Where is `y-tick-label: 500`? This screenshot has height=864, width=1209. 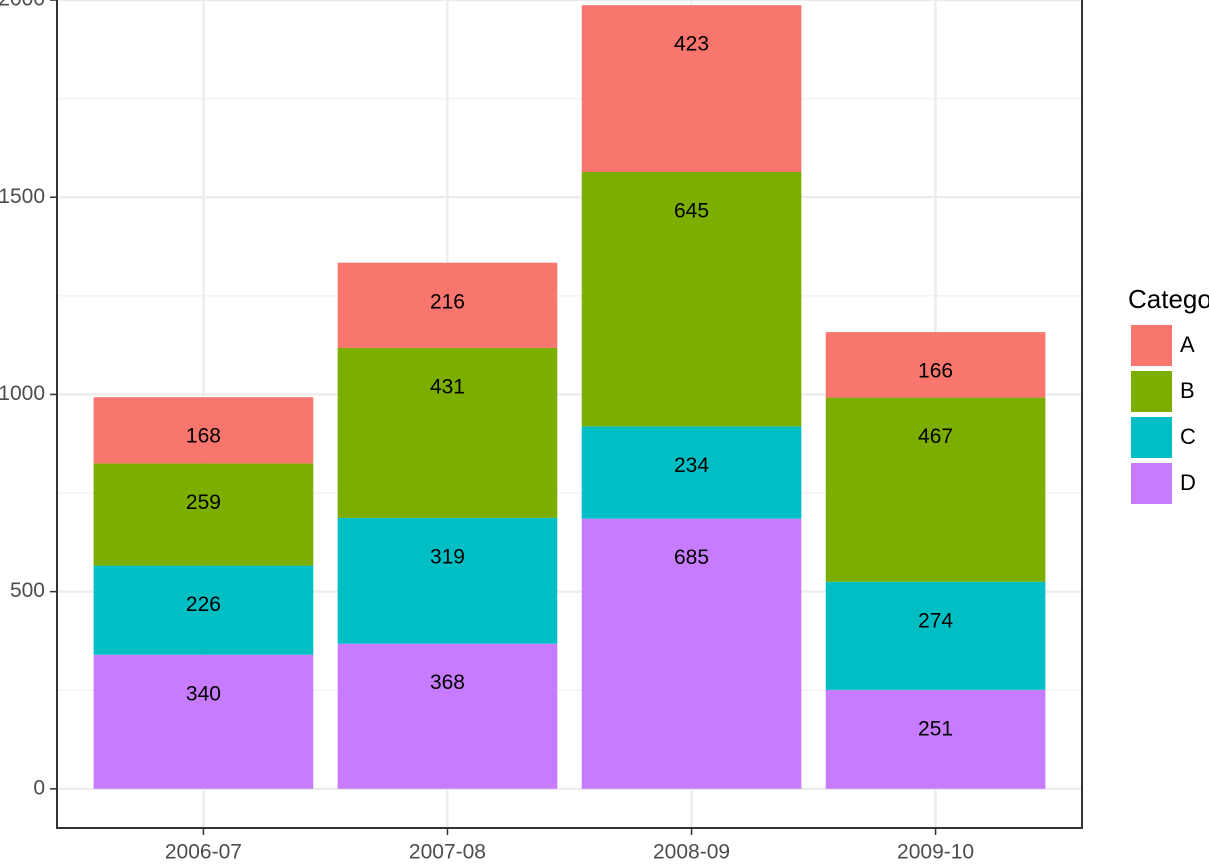 y-tick-label: 500 is located at coordinates (27, 590).